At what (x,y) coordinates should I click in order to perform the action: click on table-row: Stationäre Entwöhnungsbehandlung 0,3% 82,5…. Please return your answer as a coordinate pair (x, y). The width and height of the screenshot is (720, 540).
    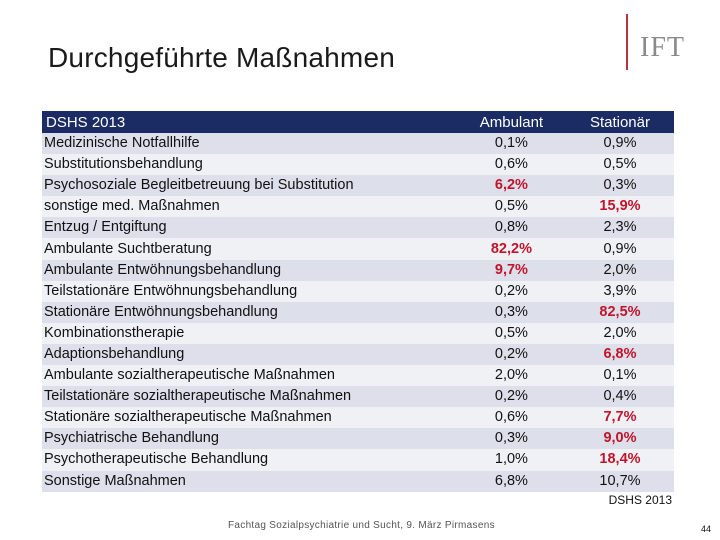
    Looking at the image, I should click on (358, 312).